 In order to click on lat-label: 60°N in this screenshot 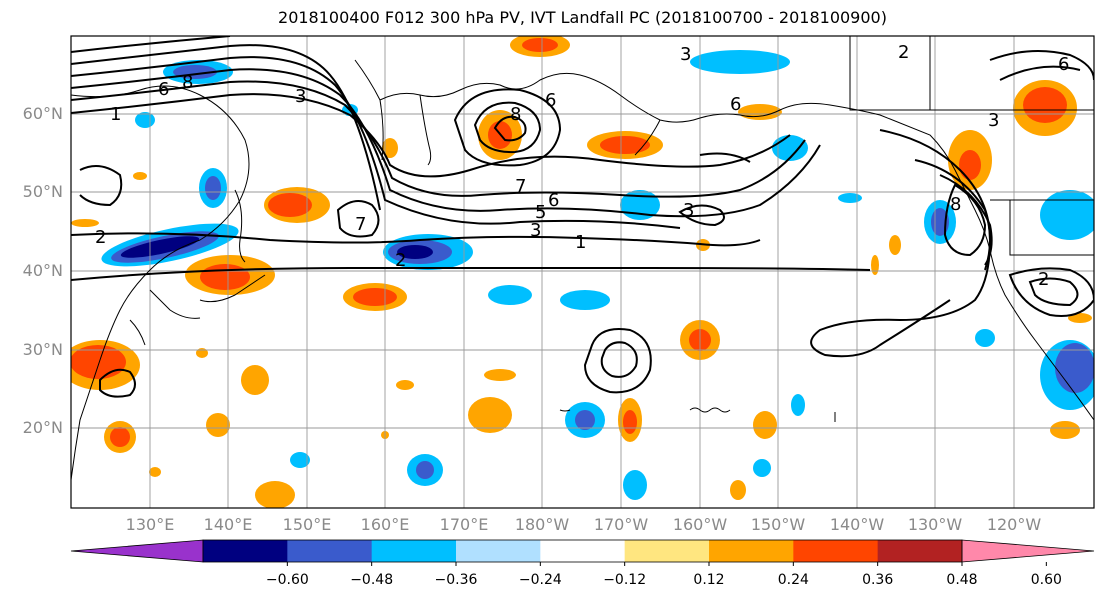, I will do `click(42, 113)`.